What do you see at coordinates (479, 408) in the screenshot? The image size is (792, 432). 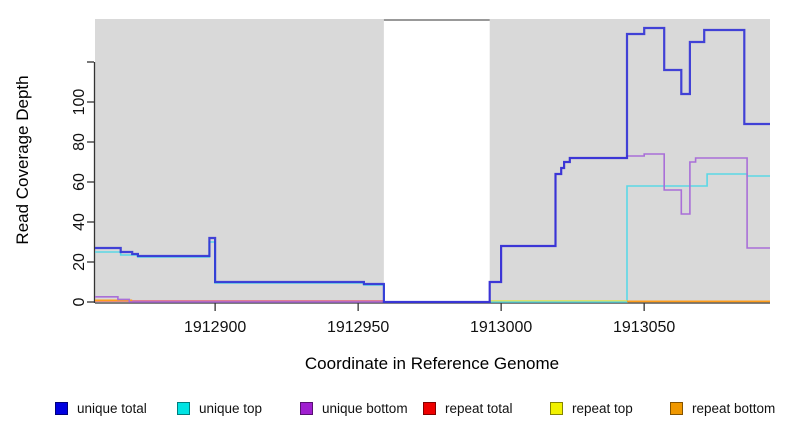 I see `legend-label-repeat_total: repeat total` at bounding box center [479, 408].